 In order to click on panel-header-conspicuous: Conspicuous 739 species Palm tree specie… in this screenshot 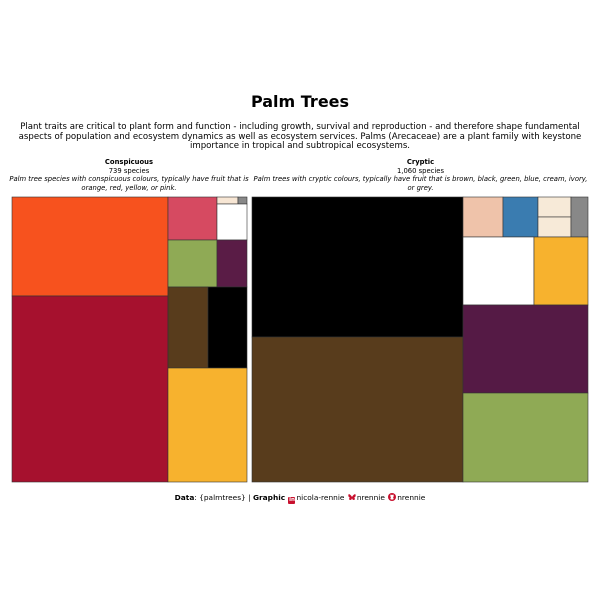, I will do `click(129, 175)`.